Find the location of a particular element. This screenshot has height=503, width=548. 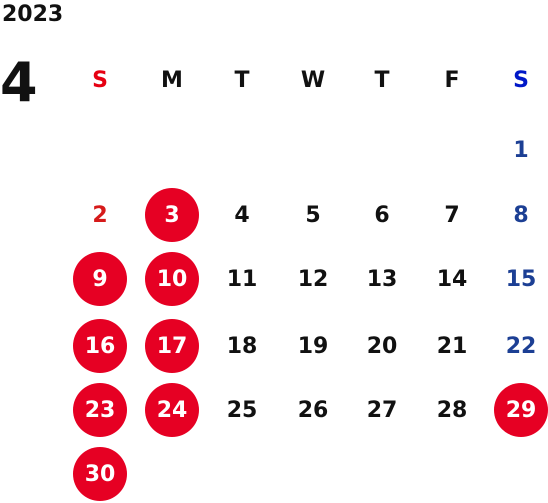

holiday-day-cell: 30 is located at coordinates (100, 474).